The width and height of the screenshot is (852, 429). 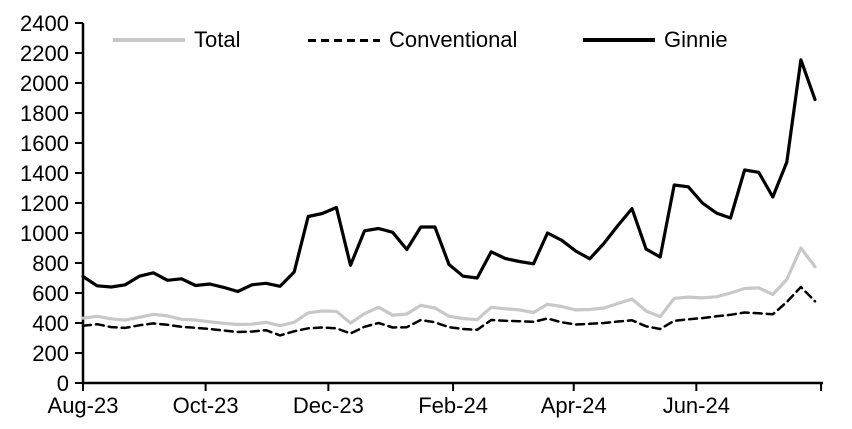 I want to click on legend-item-conventional: Conventional, so click(x=412, y=40).